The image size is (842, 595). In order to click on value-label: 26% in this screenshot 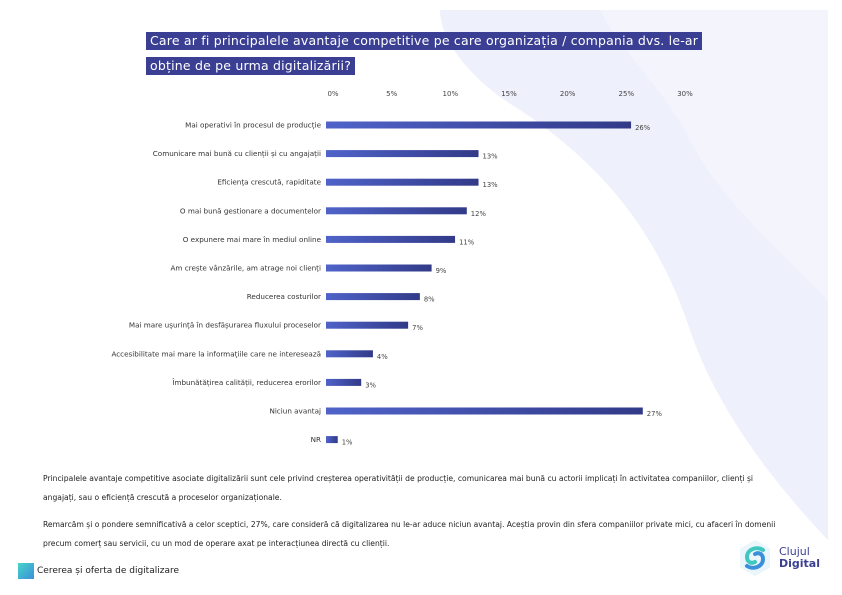, I will do `click(643, 128)`.